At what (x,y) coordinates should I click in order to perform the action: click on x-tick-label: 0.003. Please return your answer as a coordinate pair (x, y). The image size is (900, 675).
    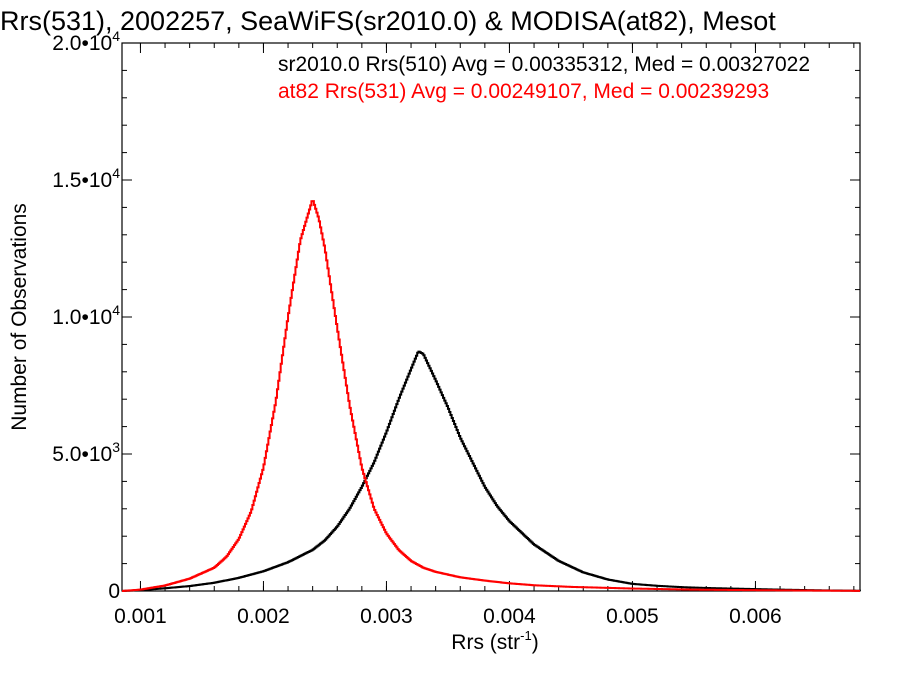
    Looking at the image, I should click on (386, 616).